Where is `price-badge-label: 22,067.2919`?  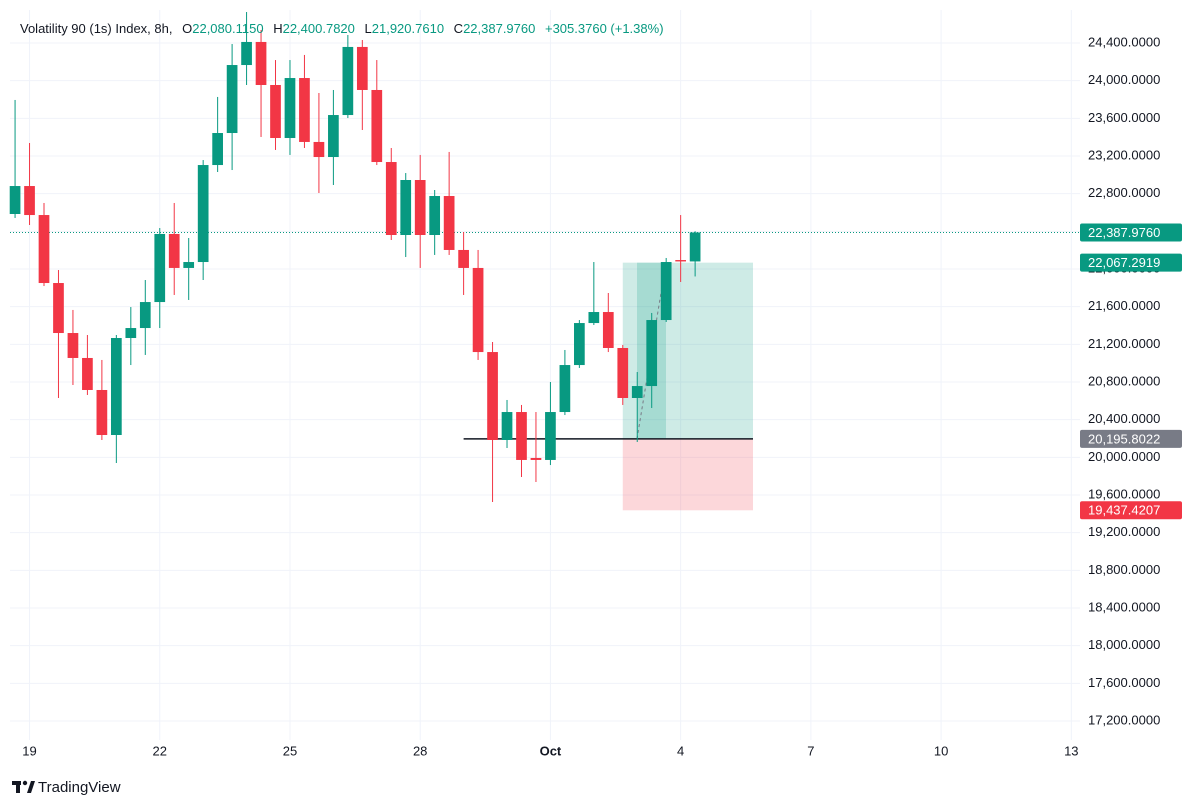
price-badge-label: 22,067.2919 is located at coordinates (1124, 262).